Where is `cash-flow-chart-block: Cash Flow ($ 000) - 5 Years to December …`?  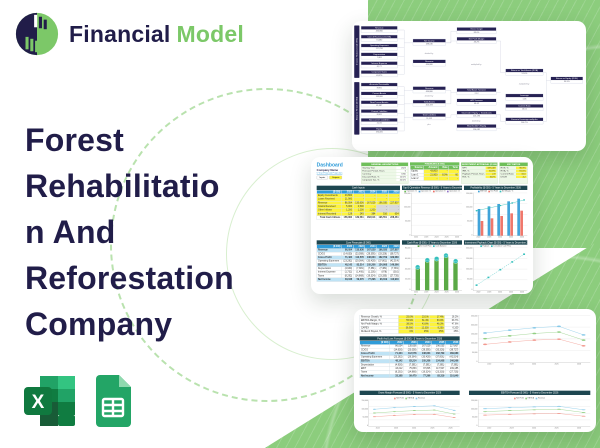 cash-flow-chart-block: Cash Flow ($ 000) - 5 Years to December … is located at coordinates (431, 266).